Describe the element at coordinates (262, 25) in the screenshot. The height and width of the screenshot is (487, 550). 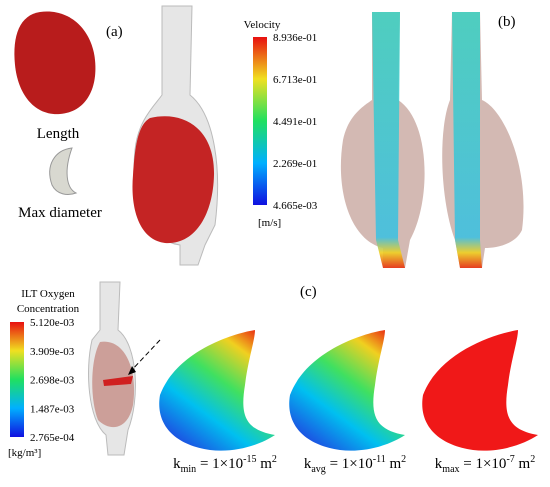
I see `colorbar-title: Velocity` at that location.